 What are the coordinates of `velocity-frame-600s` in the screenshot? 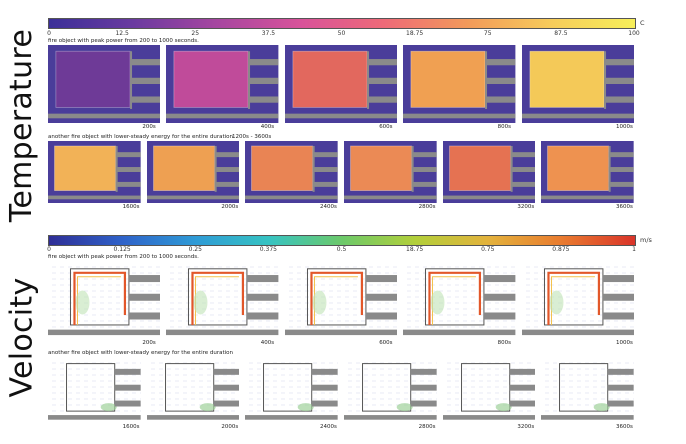 It's located at (341, 300).